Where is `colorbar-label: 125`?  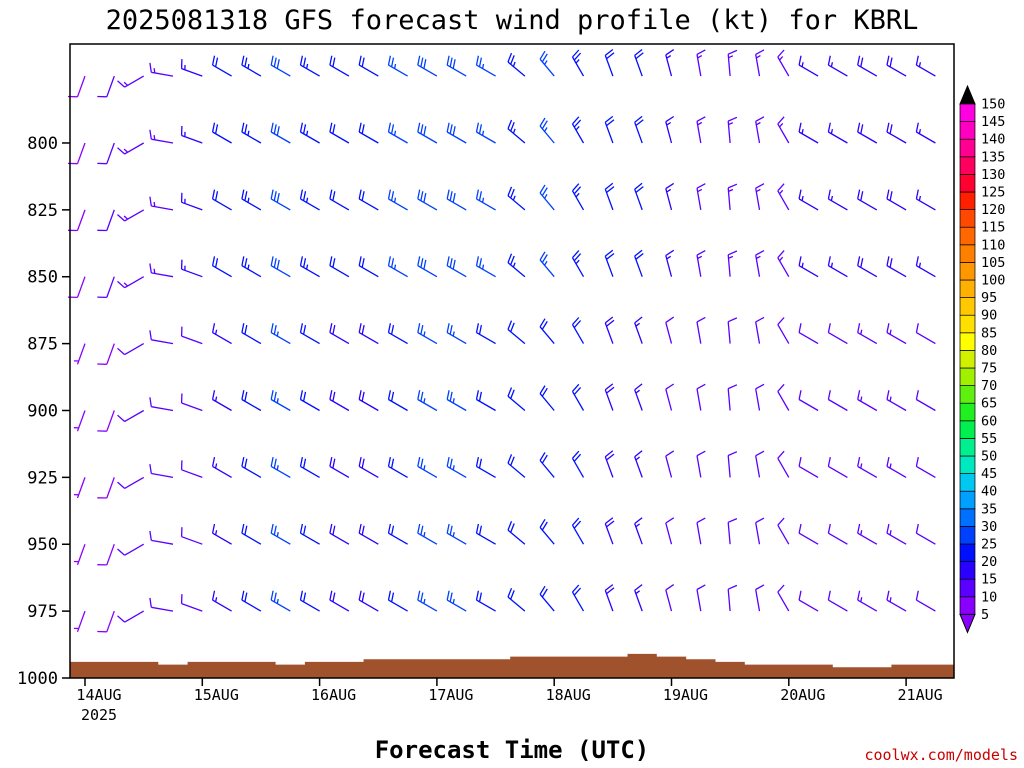 colorbar-label: 125 is located at coordinates (993, 193).